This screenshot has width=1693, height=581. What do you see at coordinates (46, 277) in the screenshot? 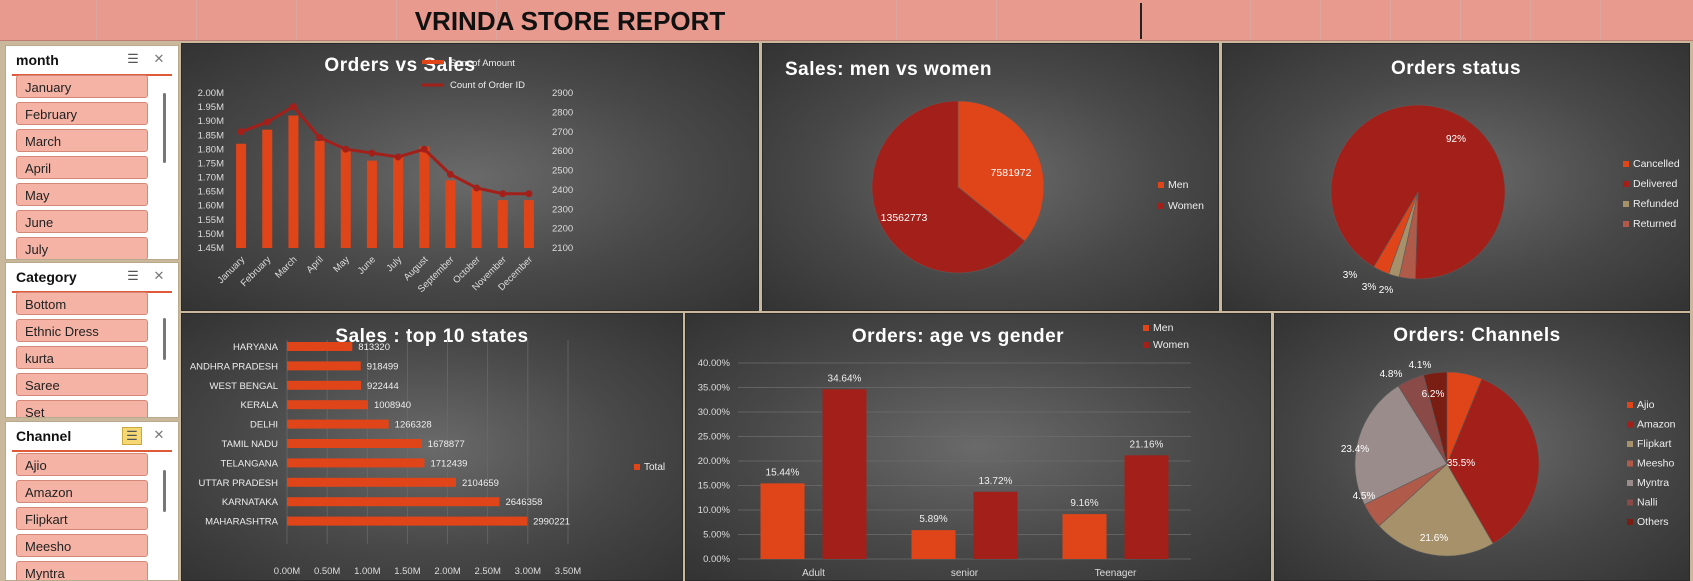
I see `slicer-category-title: Category` at bounding box center [46, 277].